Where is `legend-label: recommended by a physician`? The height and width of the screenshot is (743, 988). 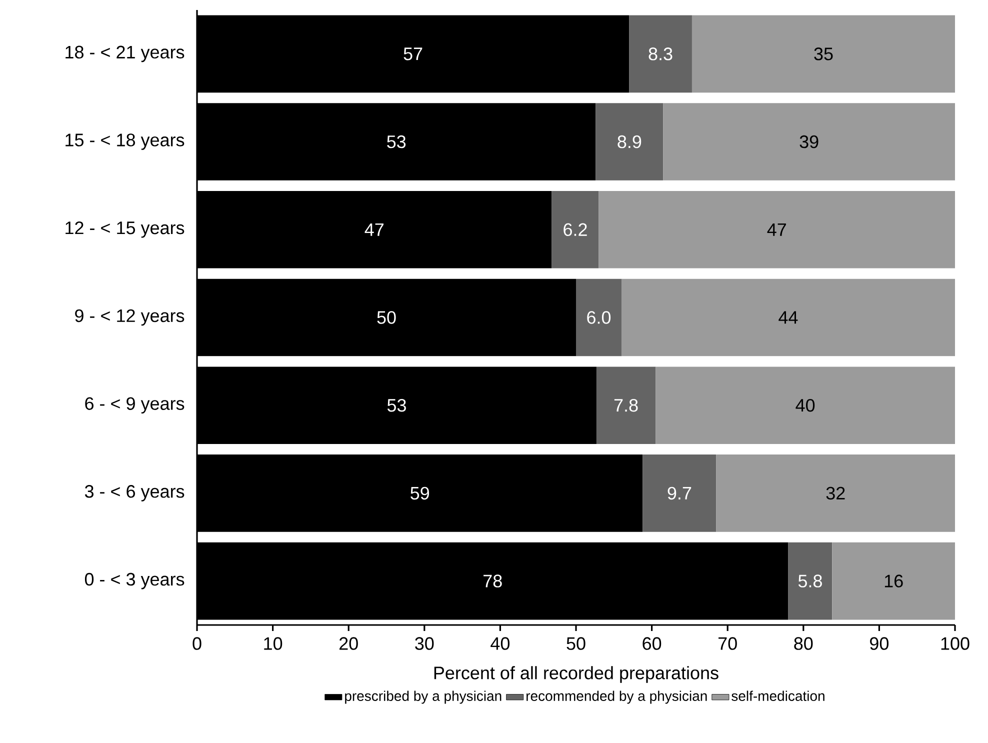
legend-label: recommended by a physician is located at coordinates (616, 697).